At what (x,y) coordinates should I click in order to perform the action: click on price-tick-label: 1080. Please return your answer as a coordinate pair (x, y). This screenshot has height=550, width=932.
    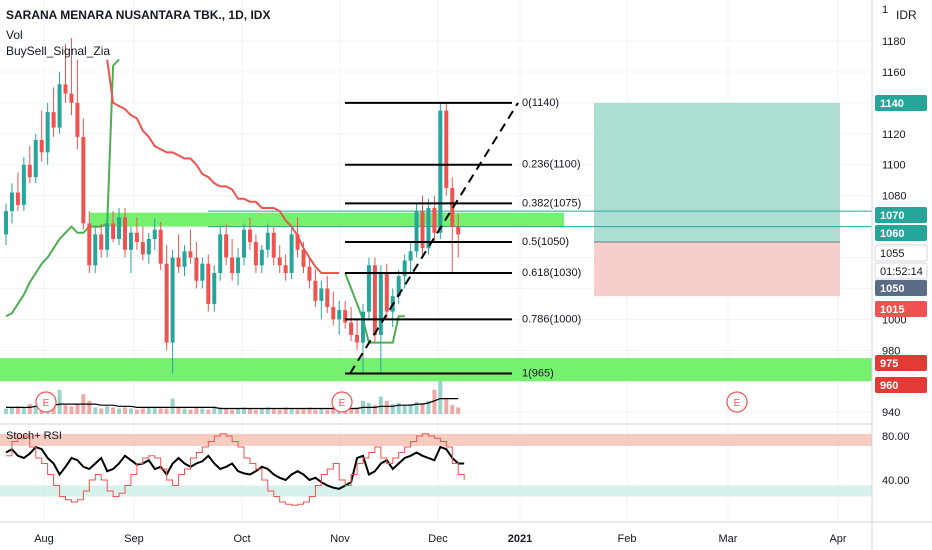
    Looking at the image, I should click on (894, 197).